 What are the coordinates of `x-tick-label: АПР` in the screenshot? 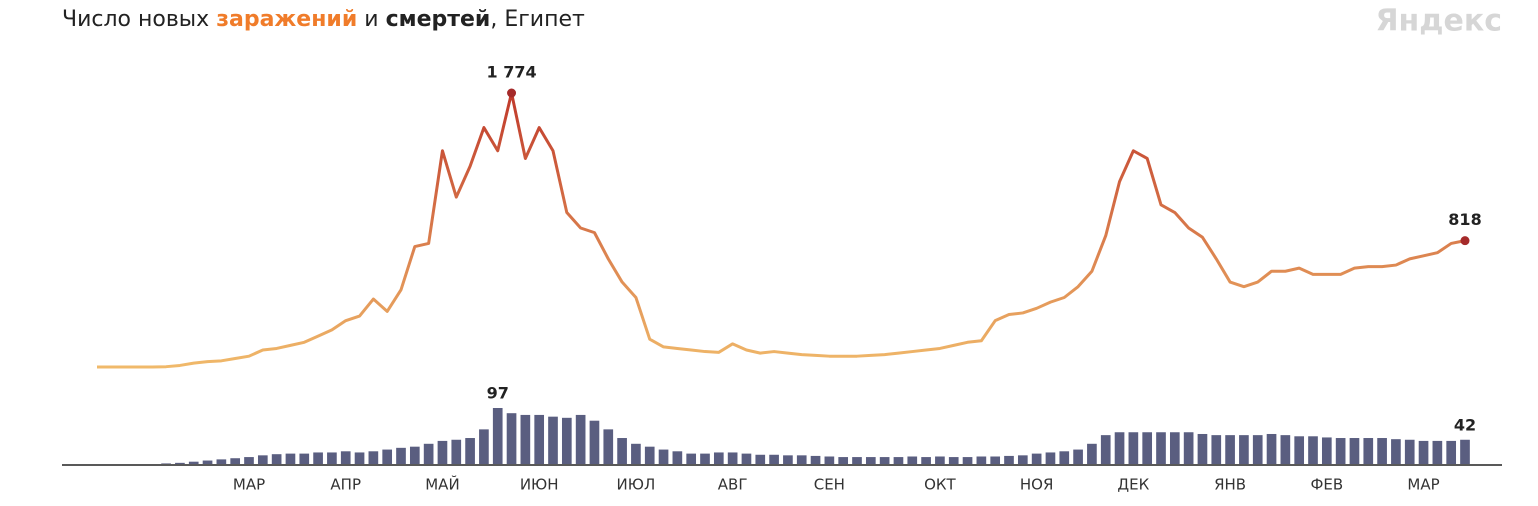 It's located at (345, 485).